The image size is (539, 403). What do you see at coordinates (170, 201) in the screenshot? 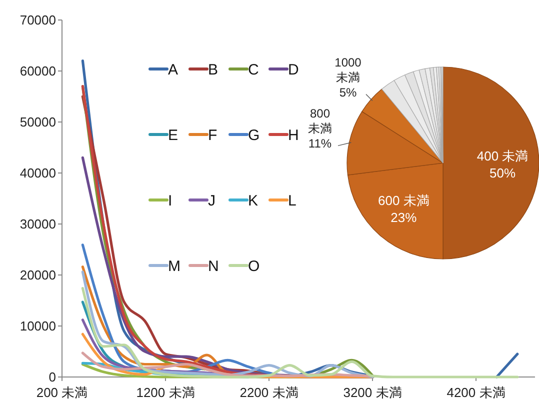
I see `legend-label: I` at bounding box center [170, 201].